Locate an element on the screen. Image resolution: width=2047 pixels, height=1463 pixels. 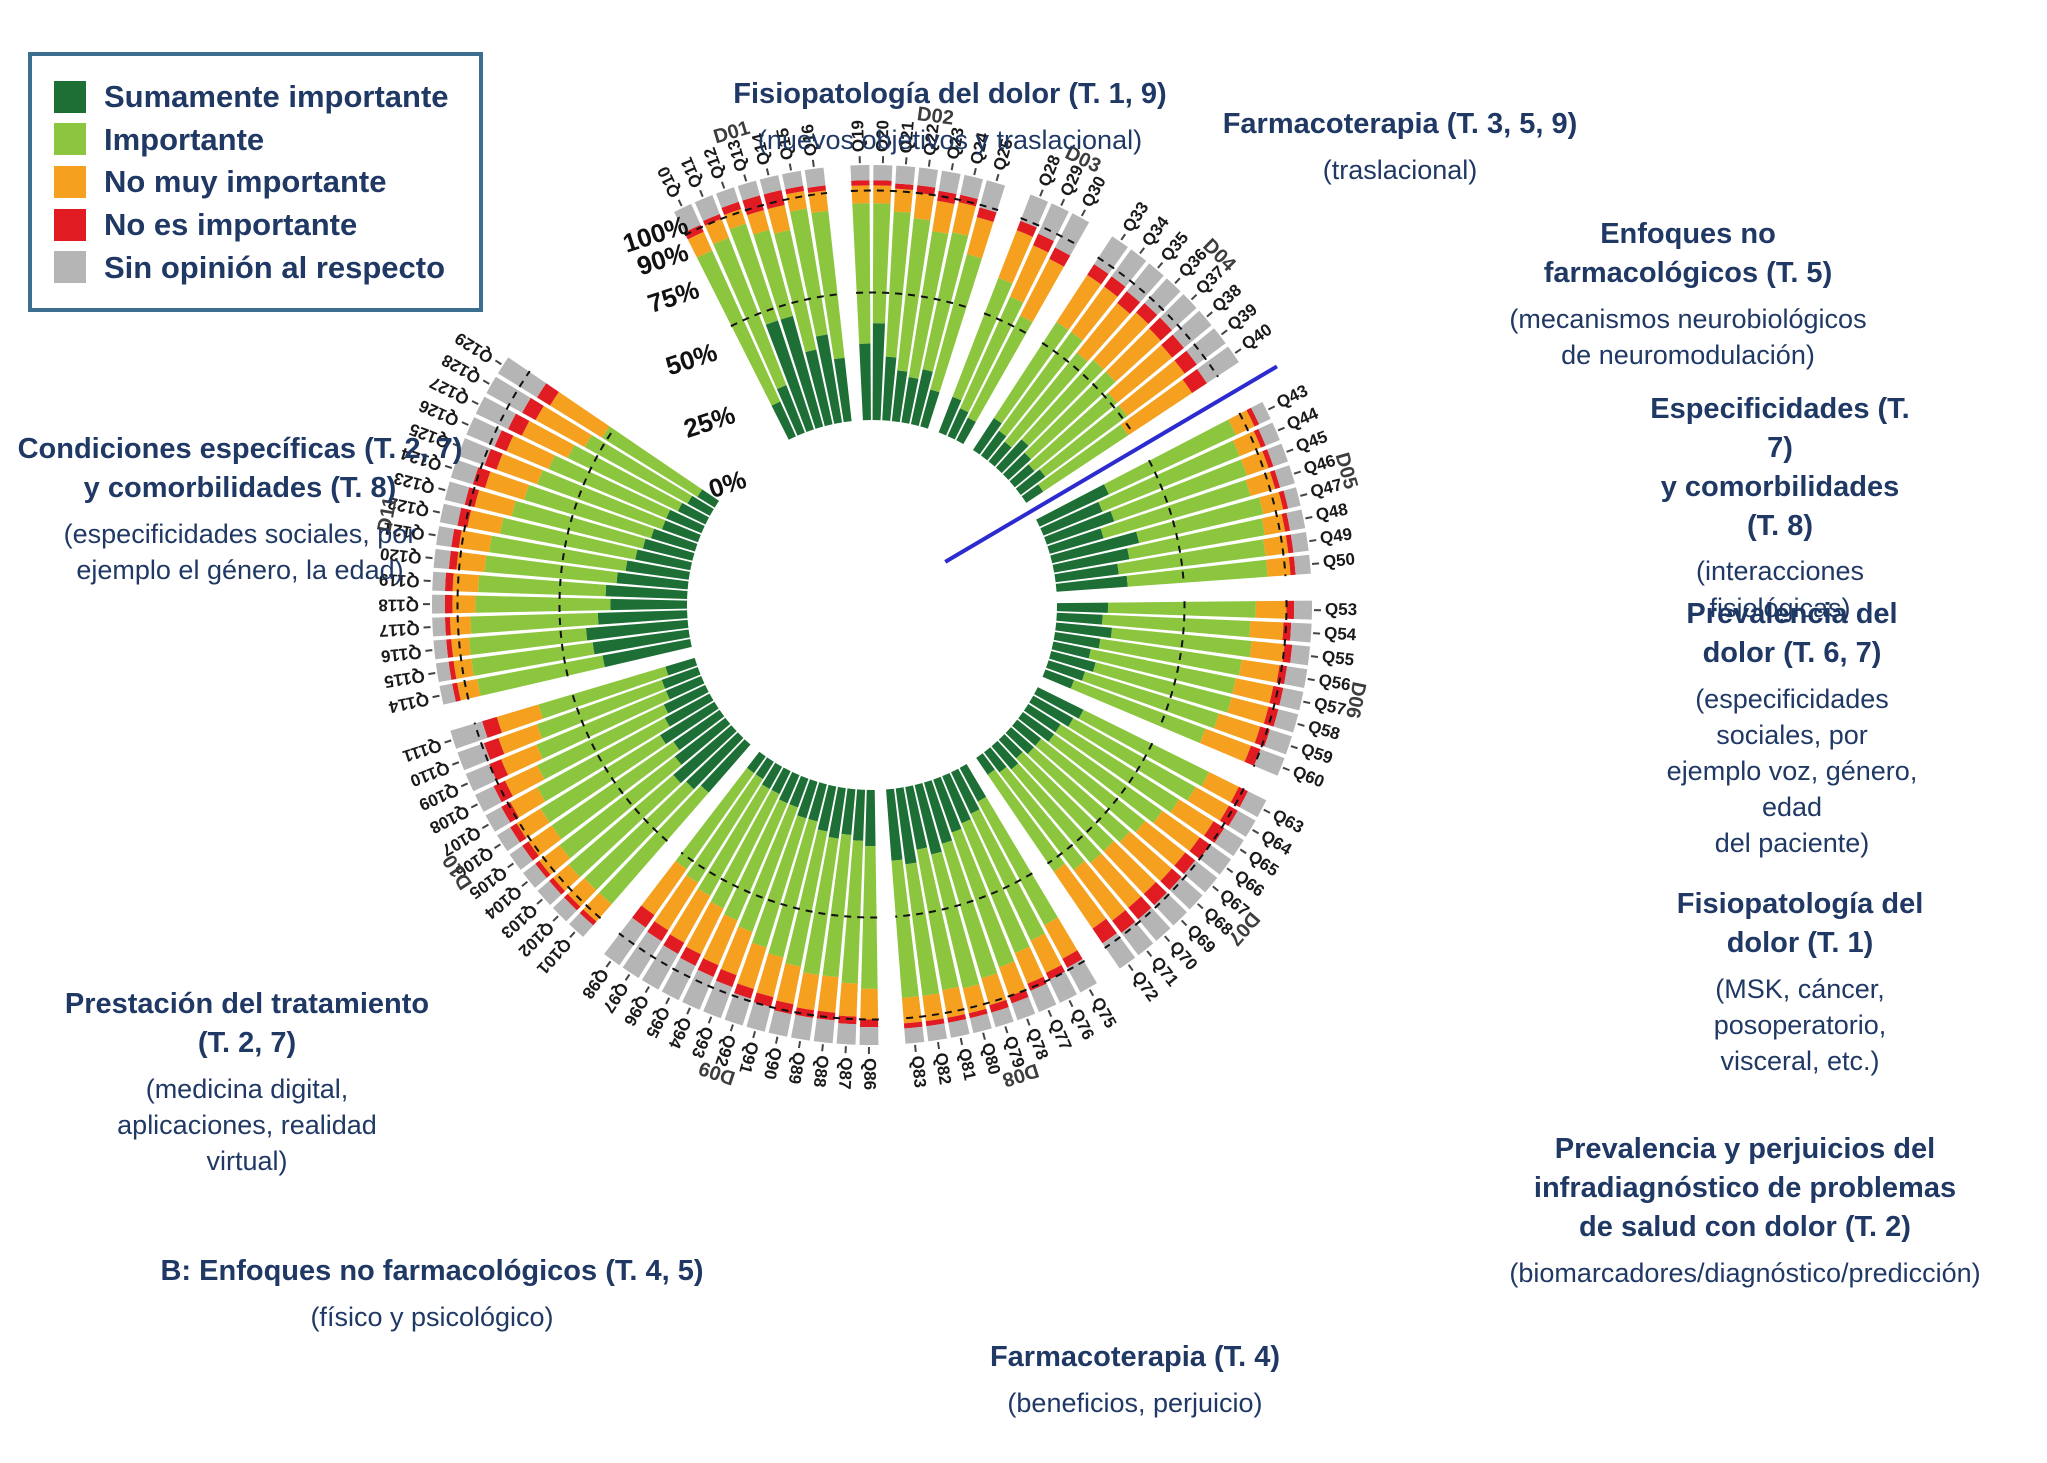
bar-segment-Q66 is located at coordinates (1200, 848).